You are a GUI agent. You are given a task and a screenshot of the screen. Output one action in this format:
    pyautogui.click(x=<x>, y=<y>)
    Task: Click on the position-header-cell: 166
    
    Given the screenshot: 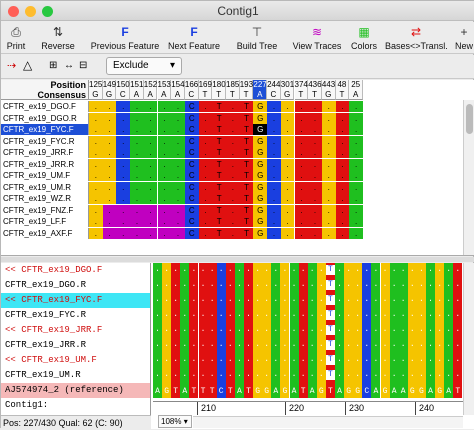 What is the action you would take?
    pyautogui.click(x=191, y=85)
    